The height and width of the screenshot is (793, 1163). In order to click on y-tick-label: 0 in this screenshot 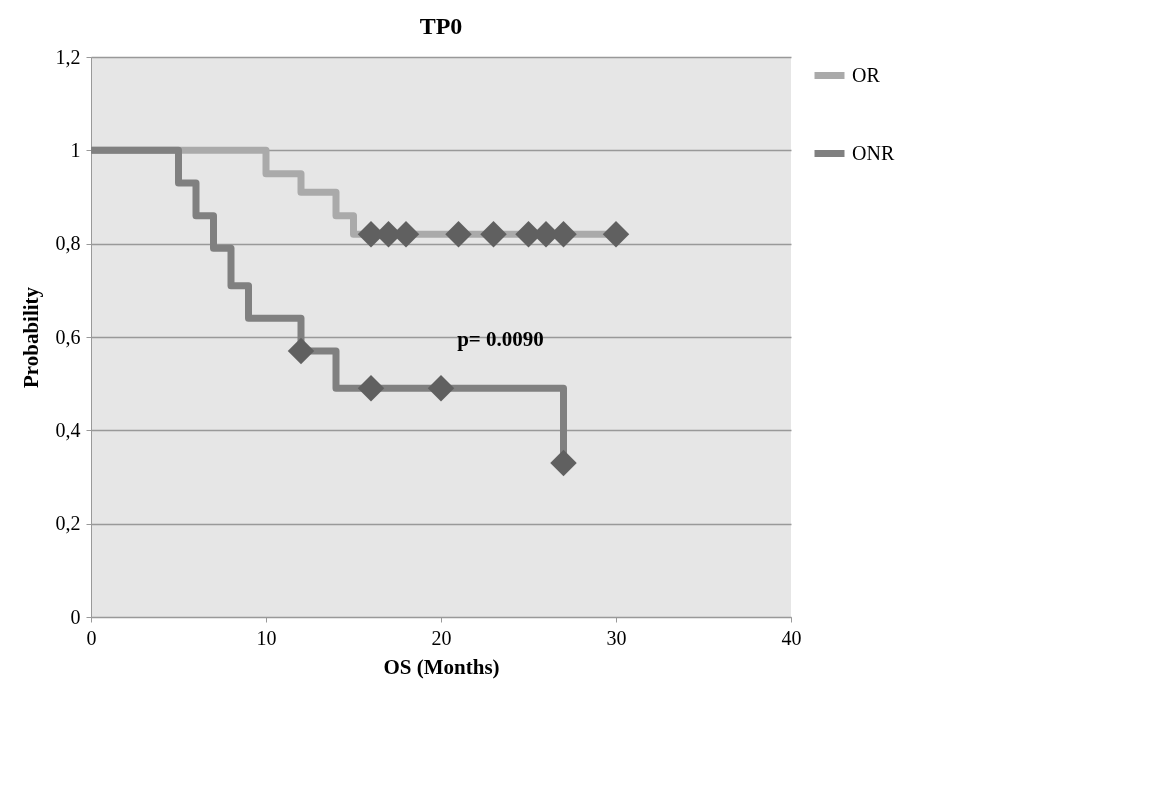, I will do `click(75, 616)`.